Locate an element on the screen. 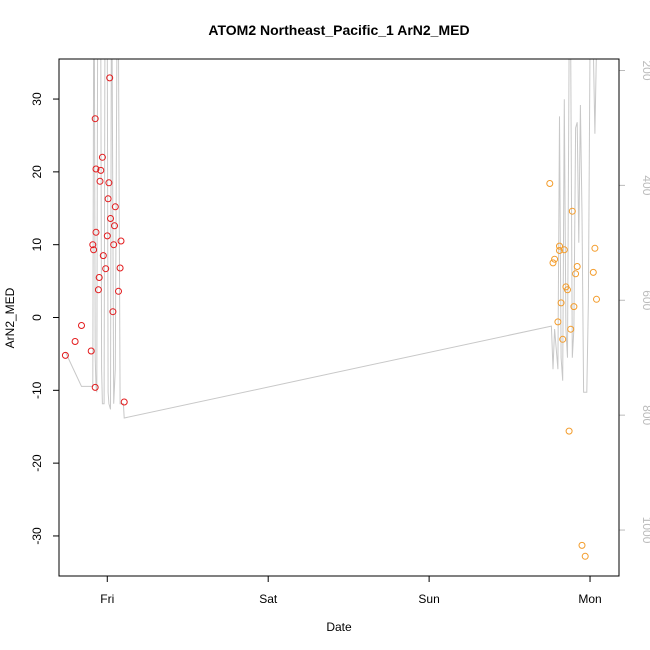 Image resolution: width=650 pixels, height=650 pixels. y2-tick-label: 1000 is located at coordinates (645, 530).